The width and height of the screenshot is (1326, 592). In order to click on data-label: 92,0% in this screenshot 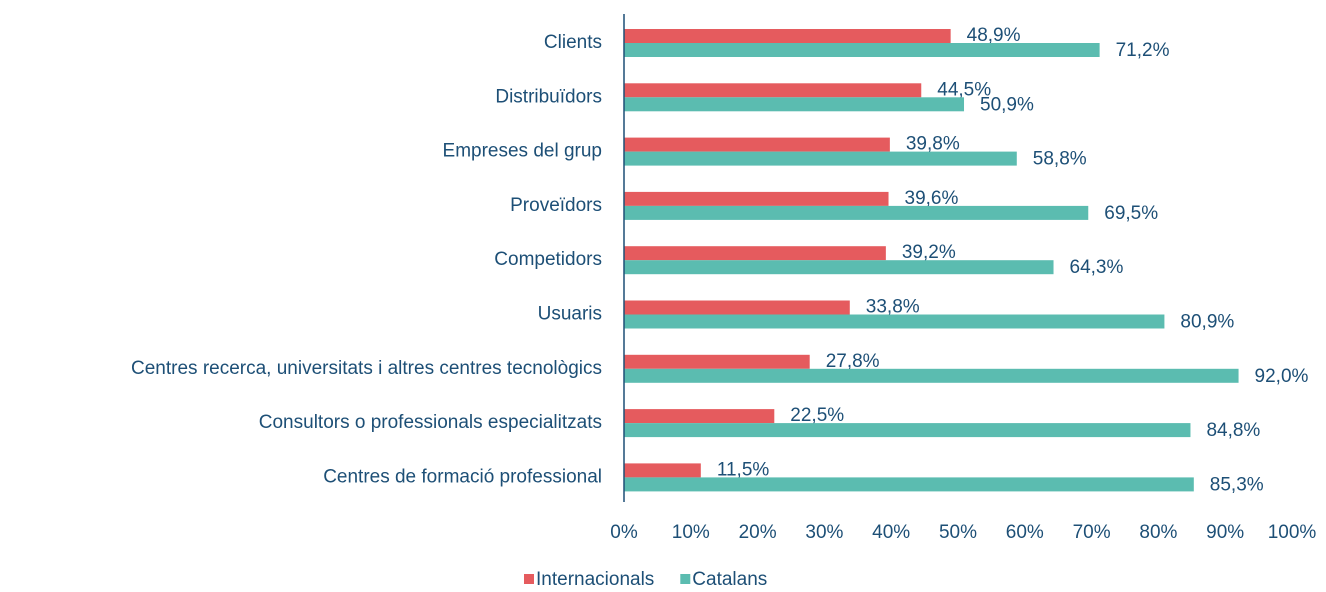, I will do `click(1282, 376)`.